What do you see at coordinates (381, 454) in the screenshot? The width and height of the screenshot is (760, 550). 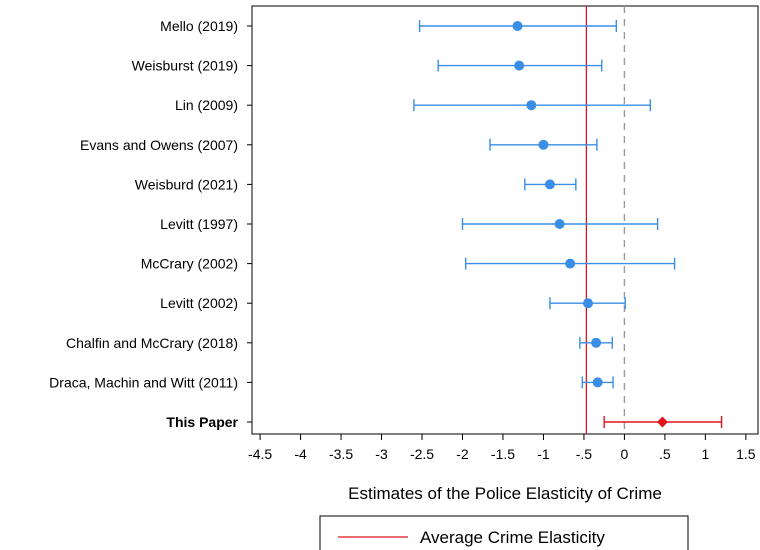 I see `x-tick-label: -3` at bounding box center [381, 454].